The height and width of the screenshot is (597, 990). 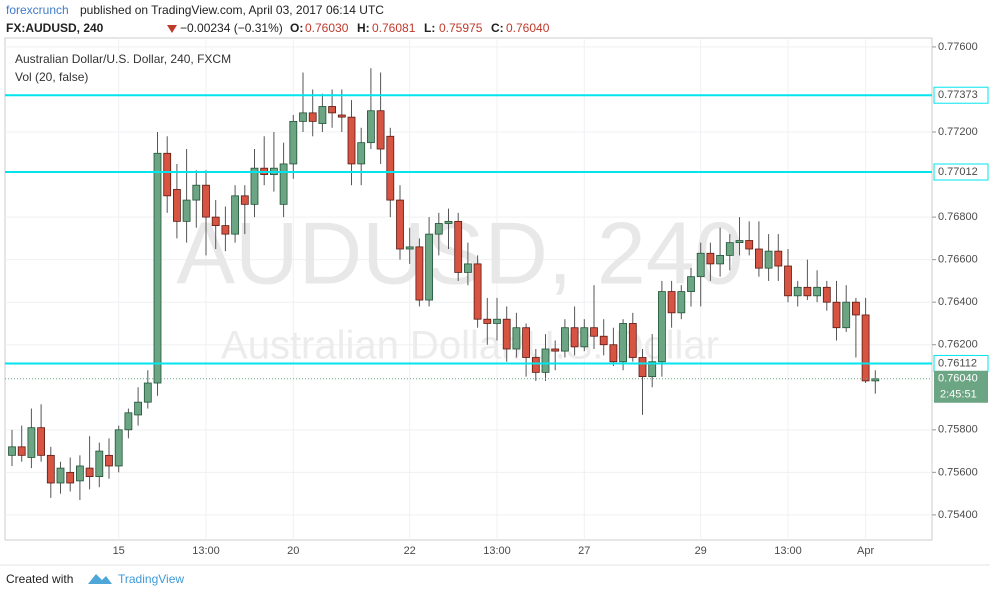 I want to click on y-tick-label: 0.77200, so click(x=958, y=132).